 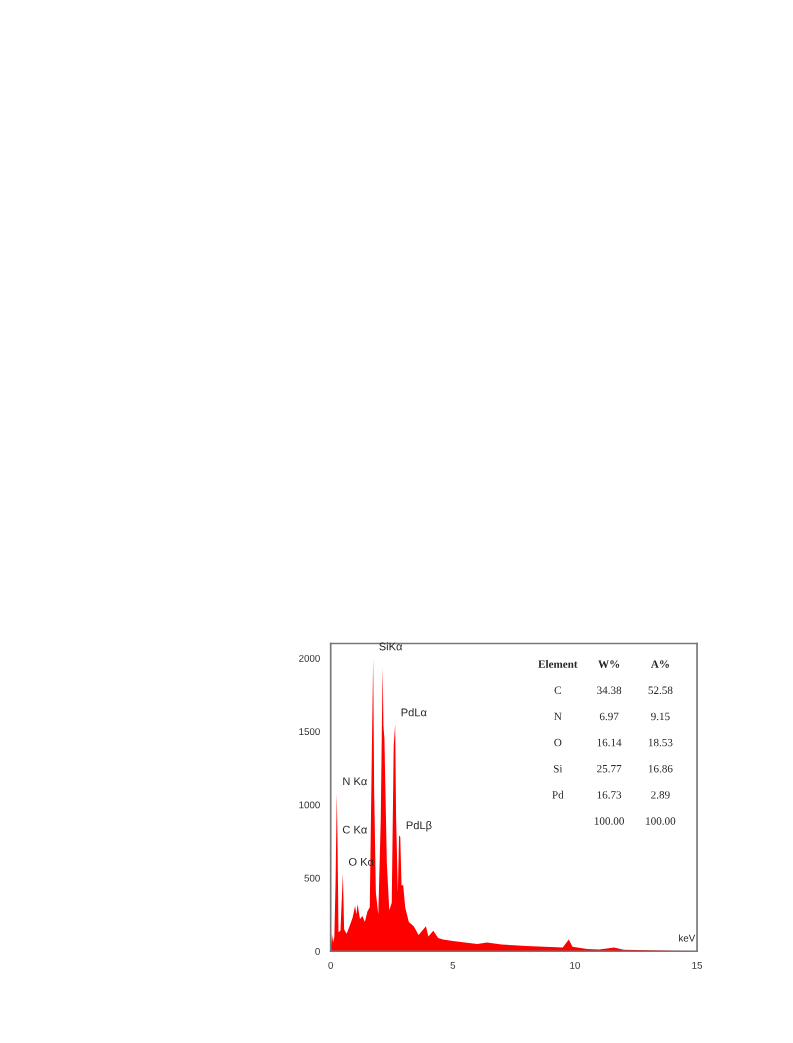 I want to click on annotation: SiKα, so click(x=391, y=646).